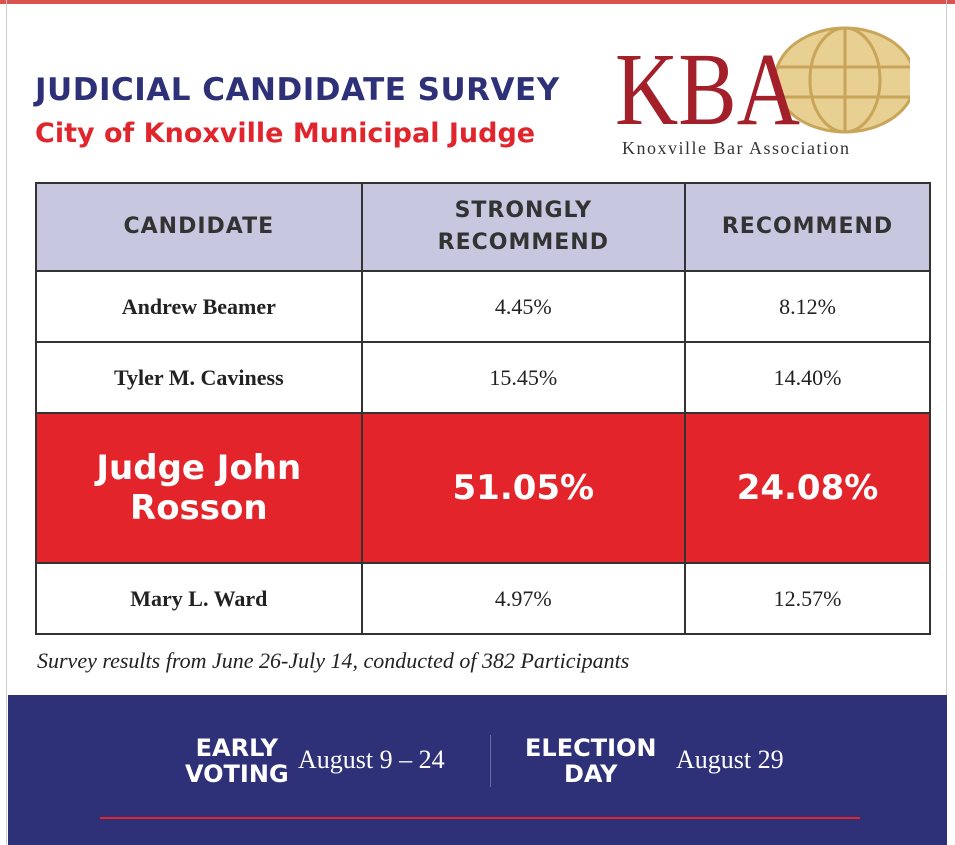  I want to click on footer-label-line: DAY, so click(590, 774).